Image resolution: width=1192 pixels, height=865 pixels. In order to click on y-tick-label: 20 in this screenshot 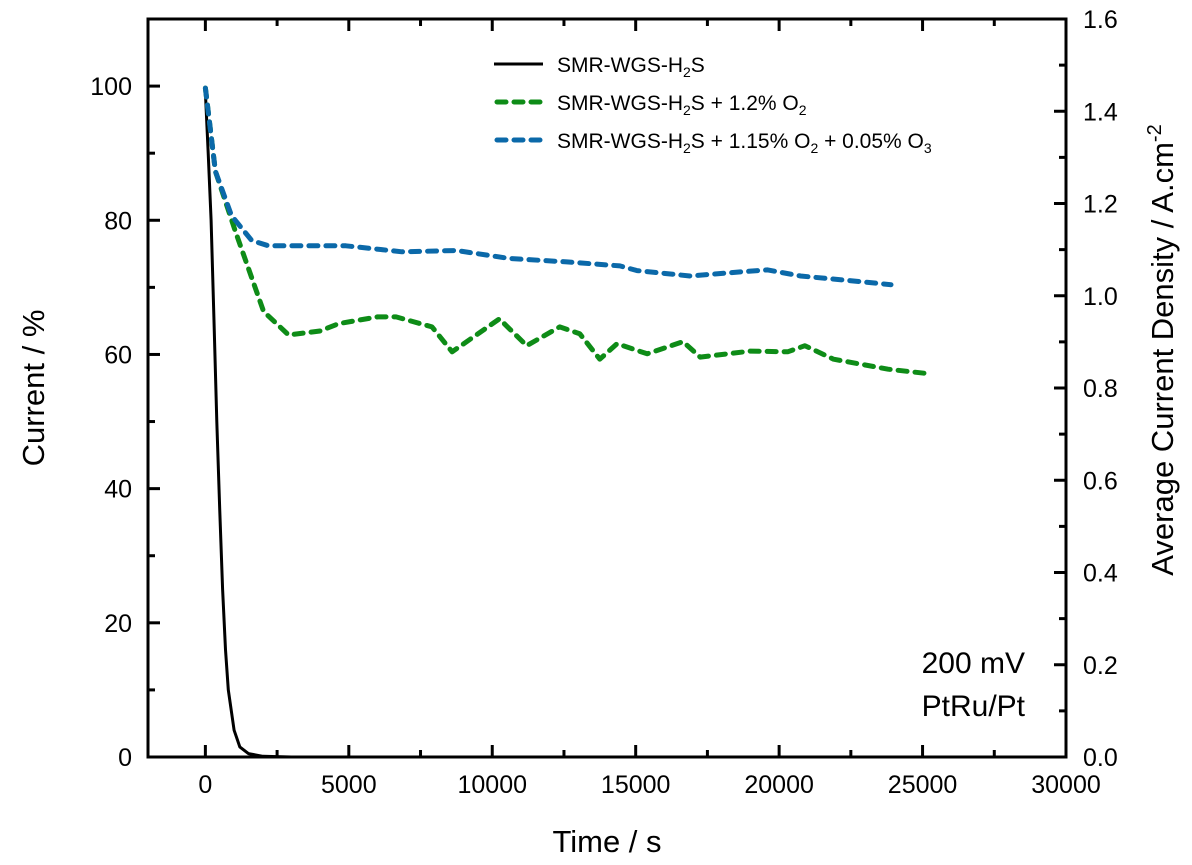, I will do `click(118, 624)`.